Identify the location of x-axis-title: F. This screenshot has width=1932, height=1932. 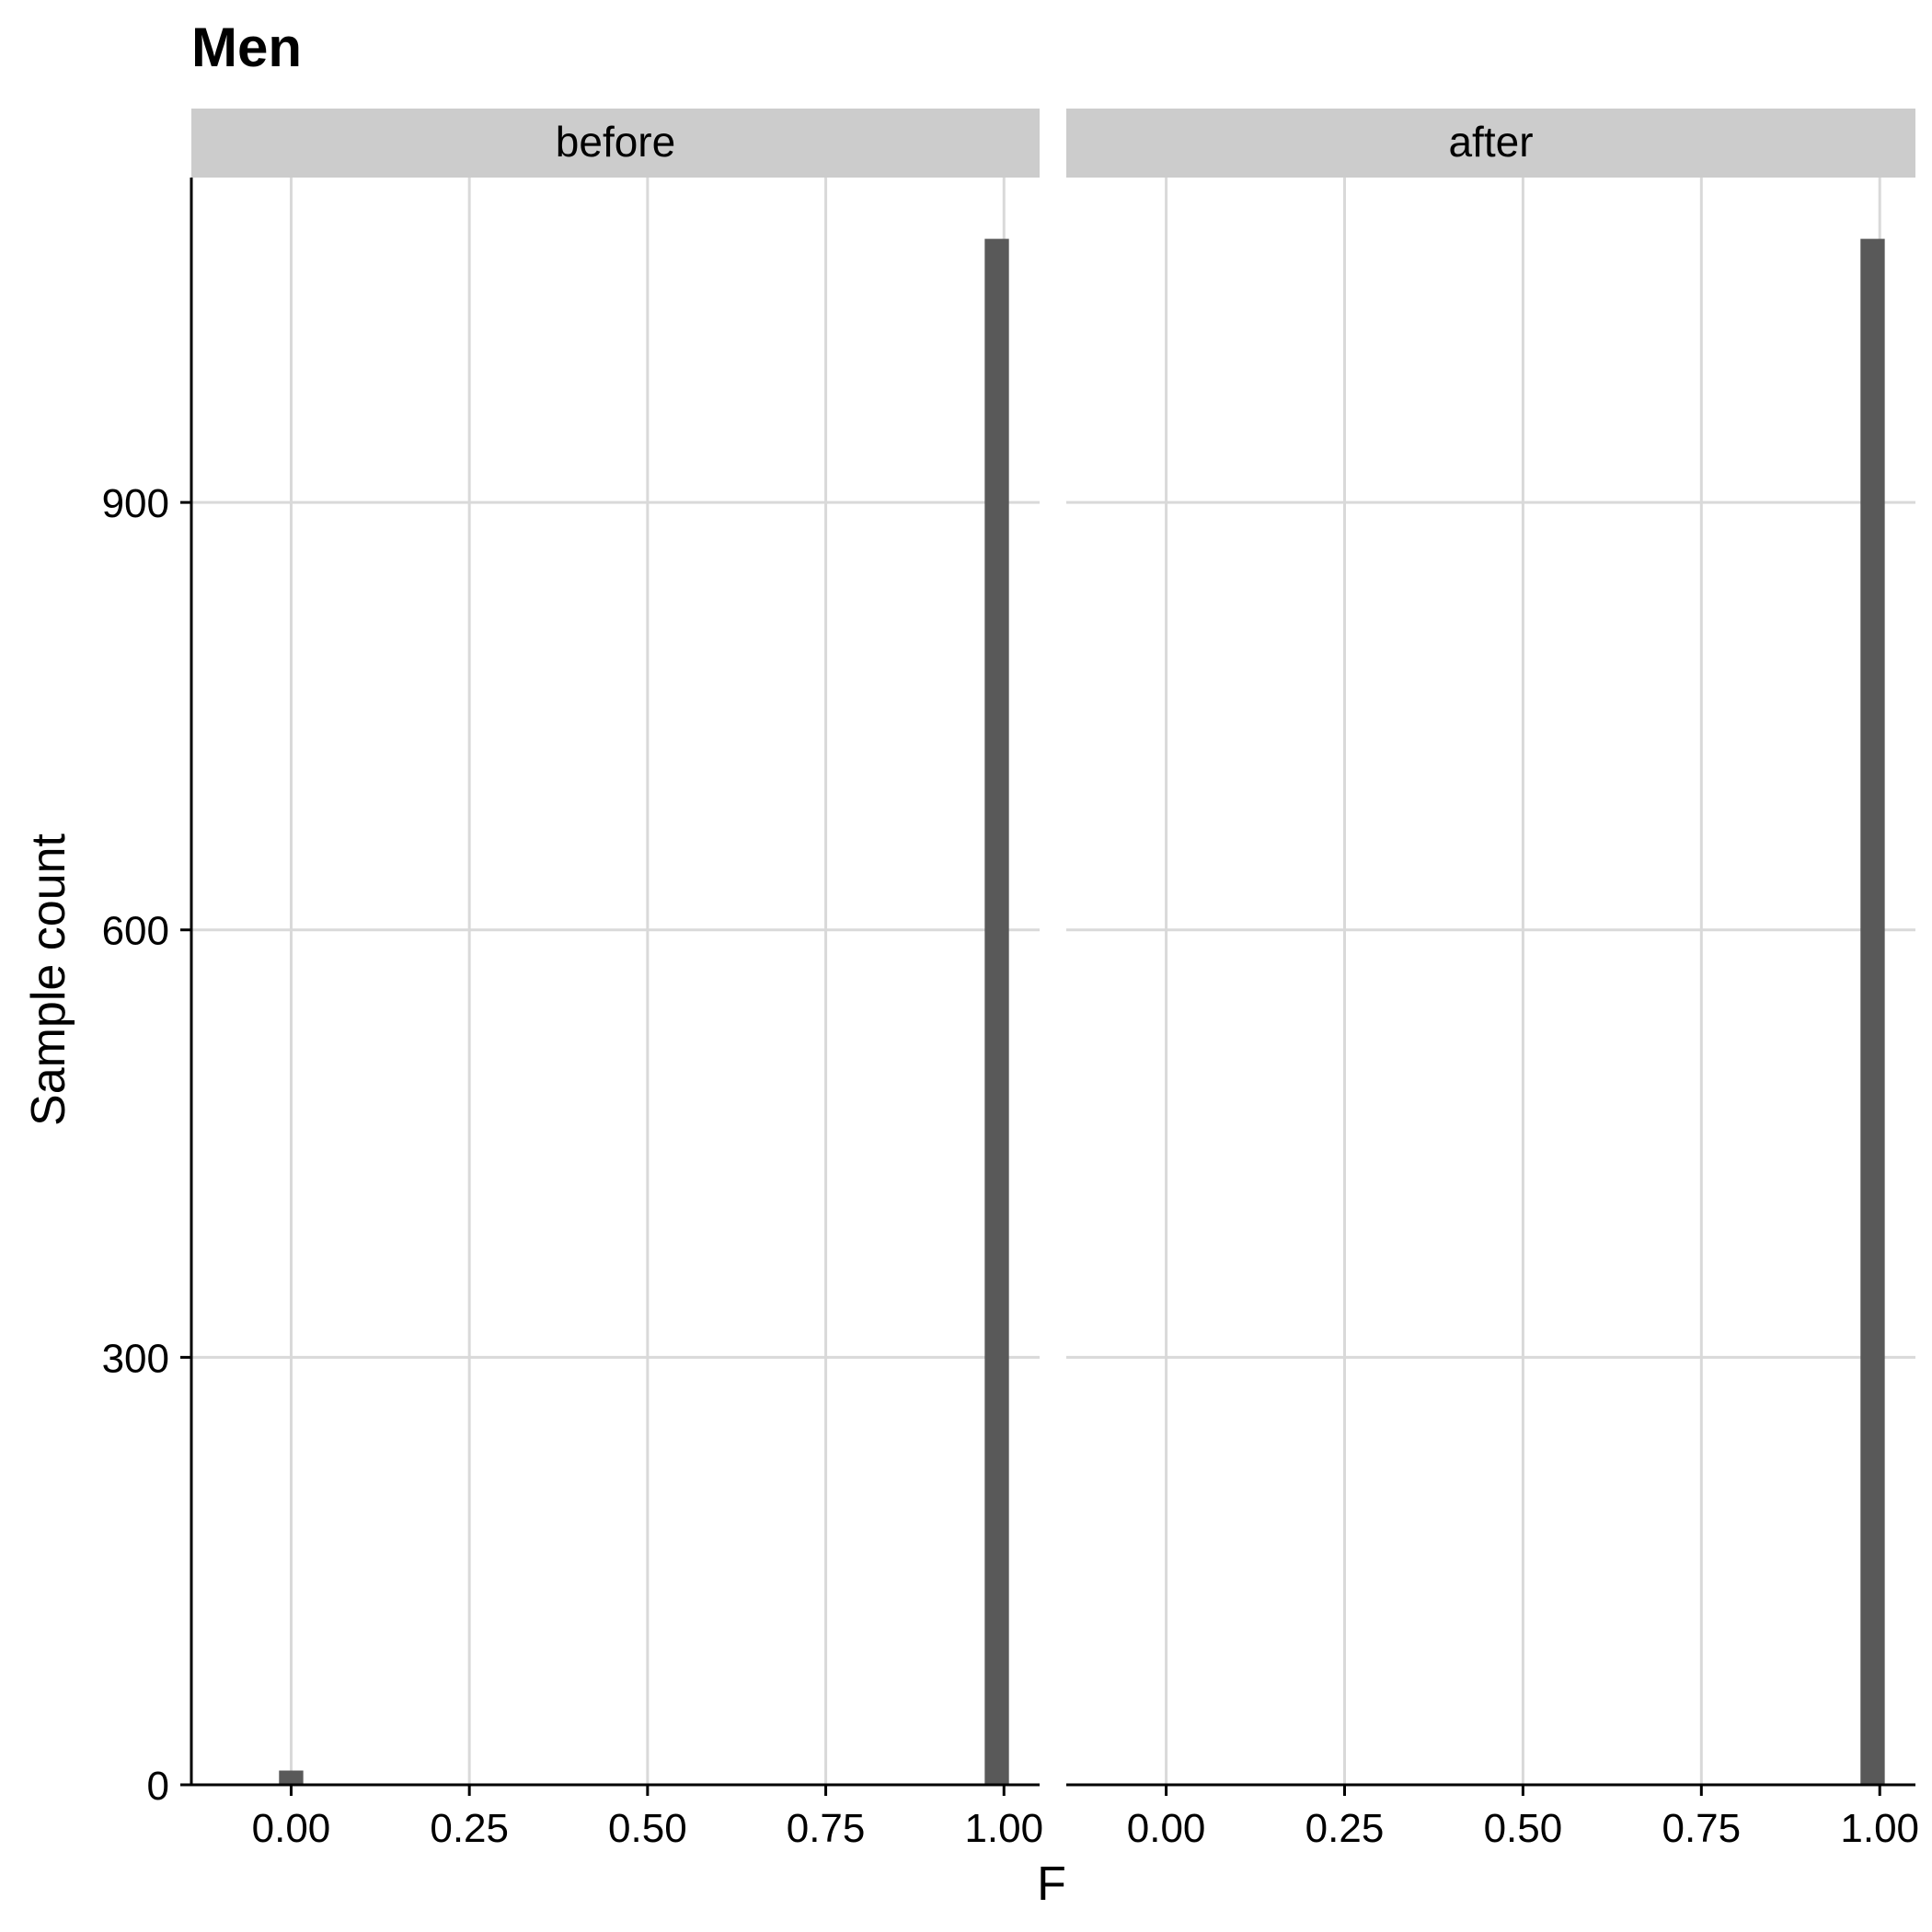
(1051, 1884).